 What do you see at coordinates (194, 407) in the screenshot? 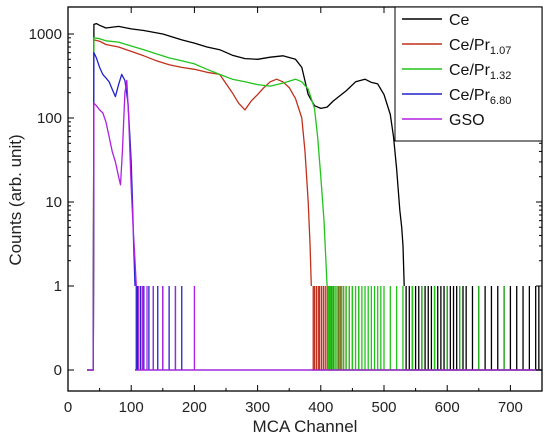
I see `x-tick-label-2: 200` at bounding box center [194, 407].